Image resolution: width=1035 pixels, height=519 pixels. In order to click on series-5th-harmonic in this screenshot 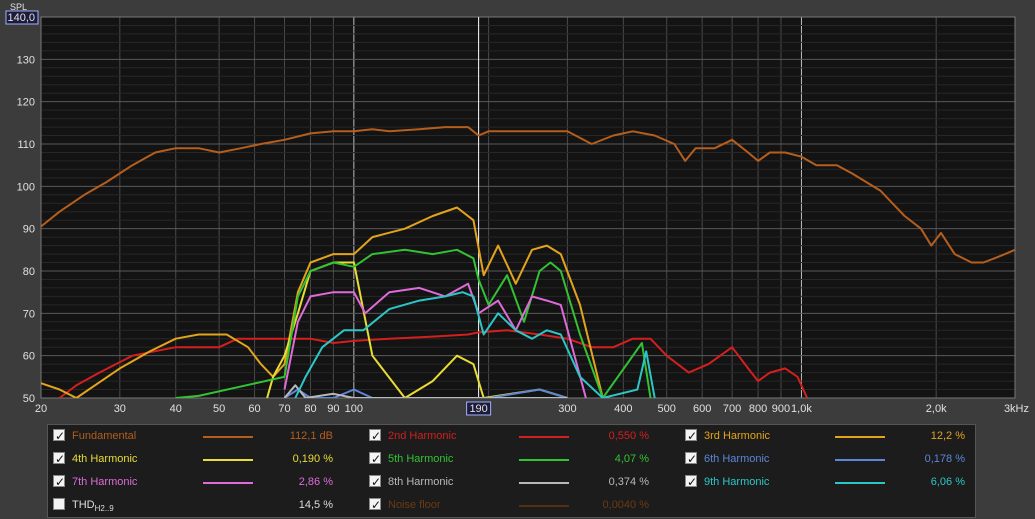, I will do `click(413, 323)`.